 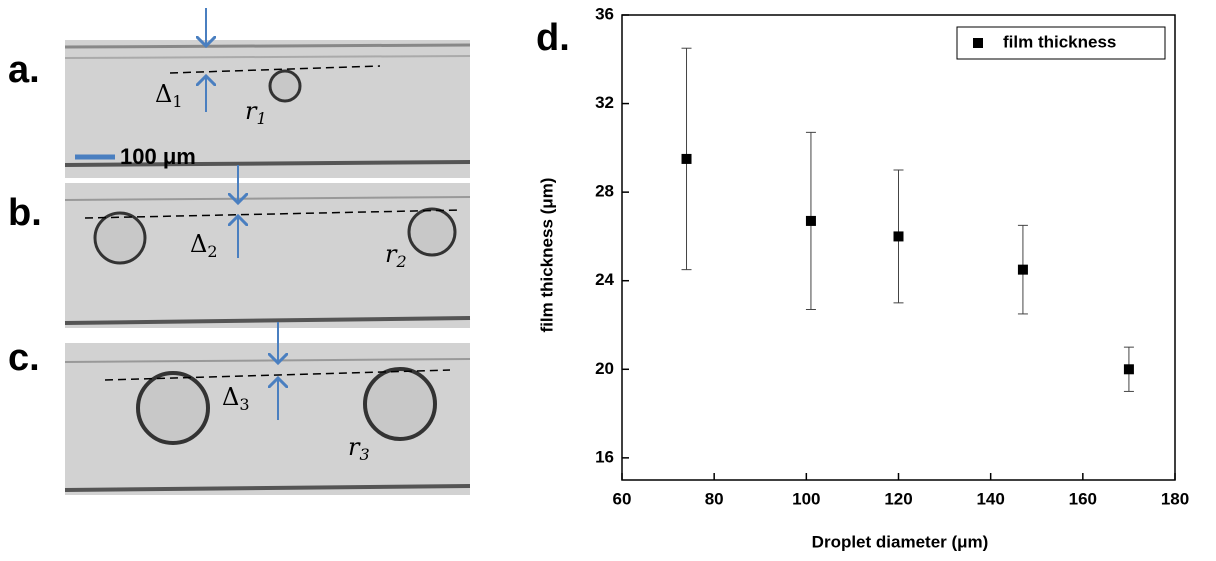 I want to click on symbol-label: r2, so click(x=396, y=255).